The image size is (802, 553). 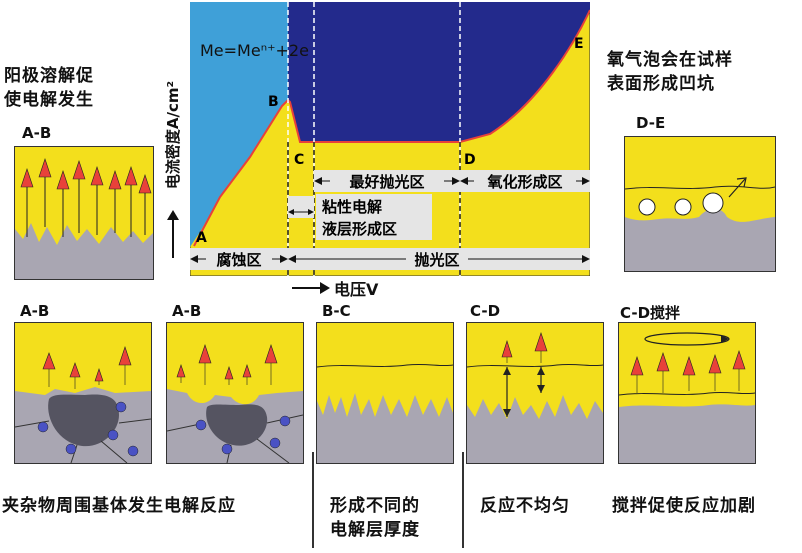 I want to click on viscous-left-arrow-icon, so click(x=291, y=212).